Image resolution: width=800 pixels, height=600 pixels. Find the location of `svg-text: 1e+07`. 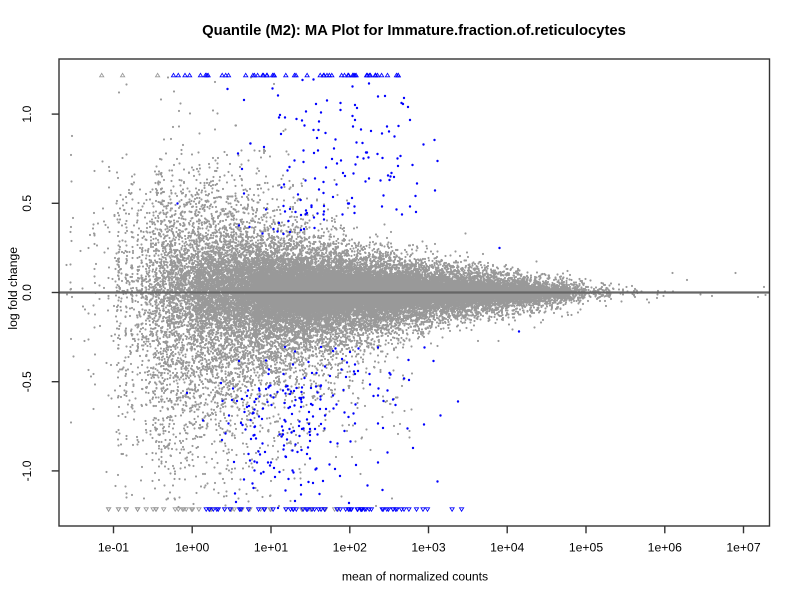

svg-text: 1e+07 is located at coordinates (743, 548).